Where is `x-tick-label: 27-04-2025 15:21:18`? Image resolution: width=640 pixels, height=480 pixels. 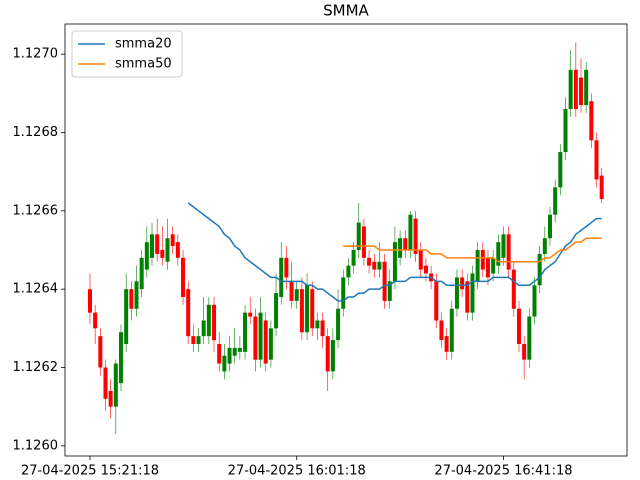
x-tick-label: 27-04-2025 15:21:18 is located at coordinates (90, 471).